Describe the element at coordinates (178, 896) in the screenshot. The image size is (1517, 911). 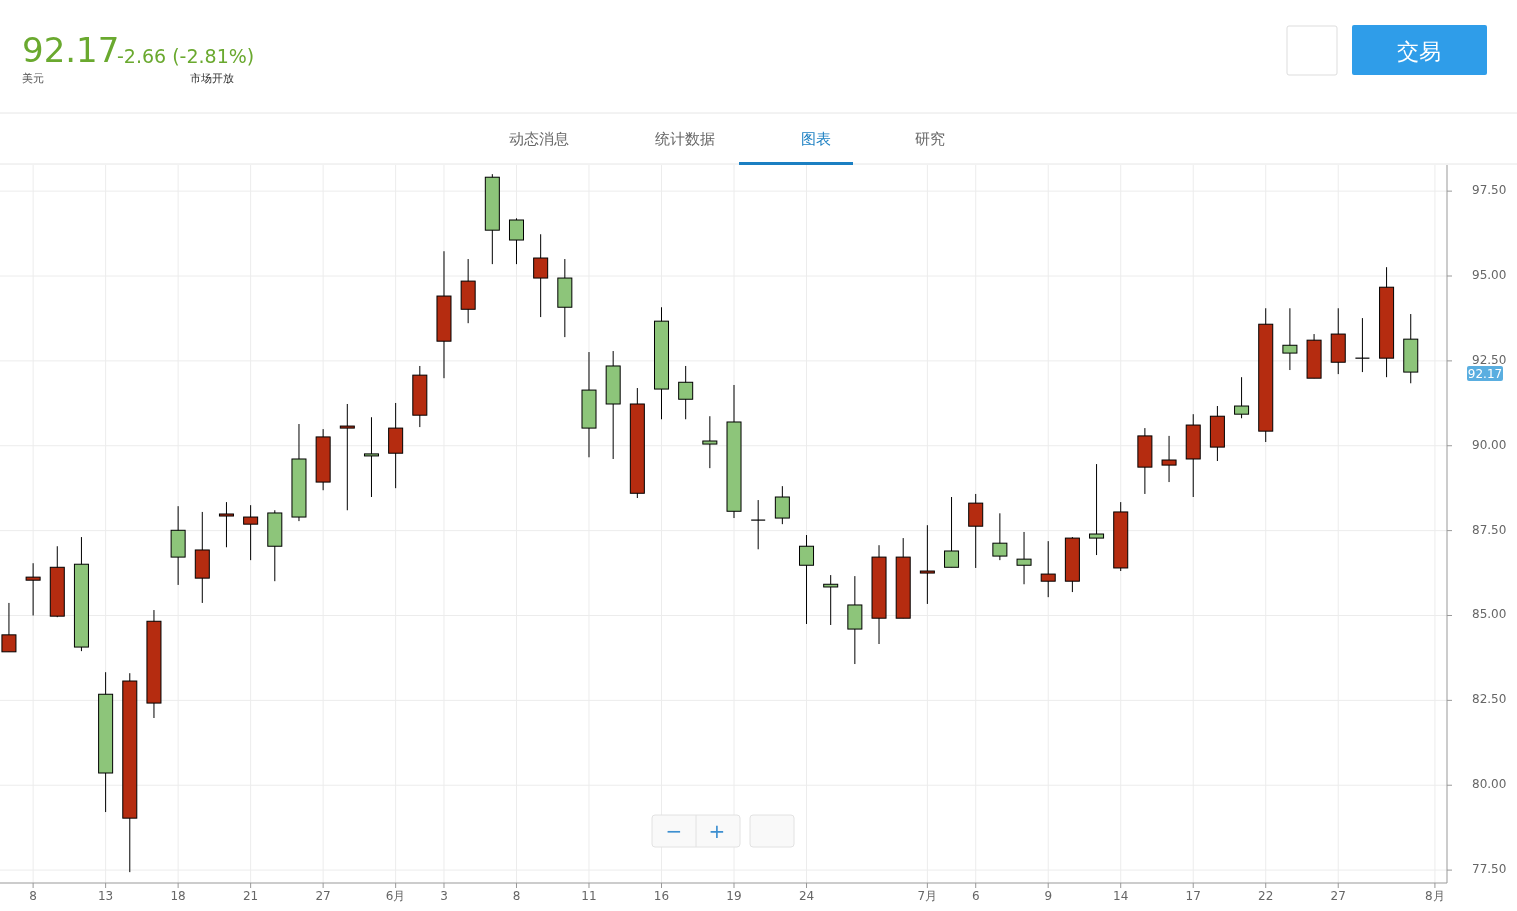
I see `x-tick-label: 18` at that location.